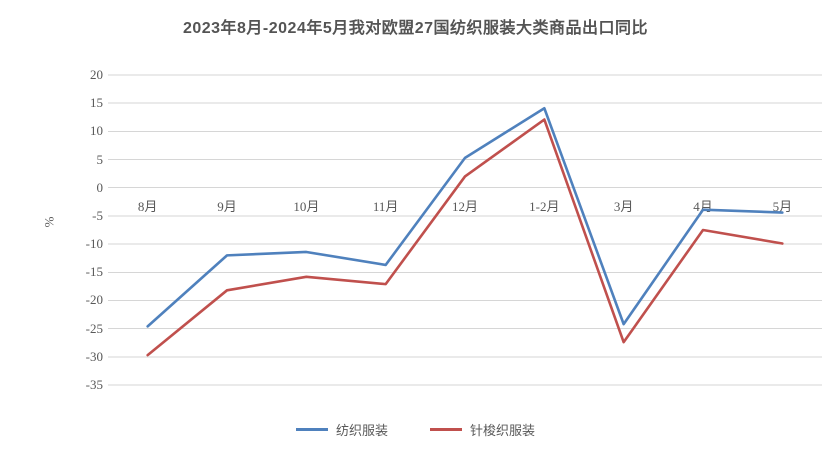 Image resolution: width=831 pixels, height=456 pixels. I want to click on y-tick-label: -15, so click(94, 272).